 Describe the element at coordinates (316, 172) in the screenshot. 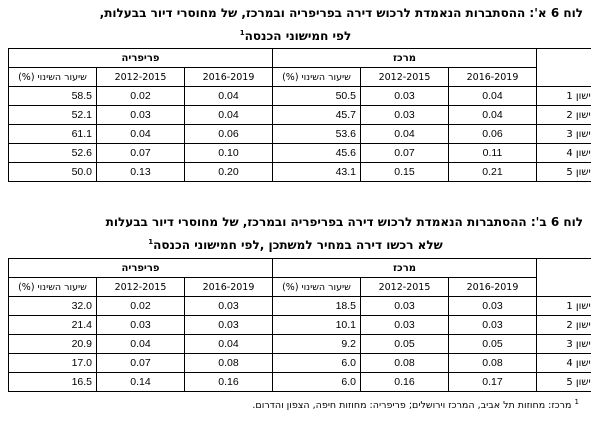

I see `cell-center-rate: 43.1` at that location.